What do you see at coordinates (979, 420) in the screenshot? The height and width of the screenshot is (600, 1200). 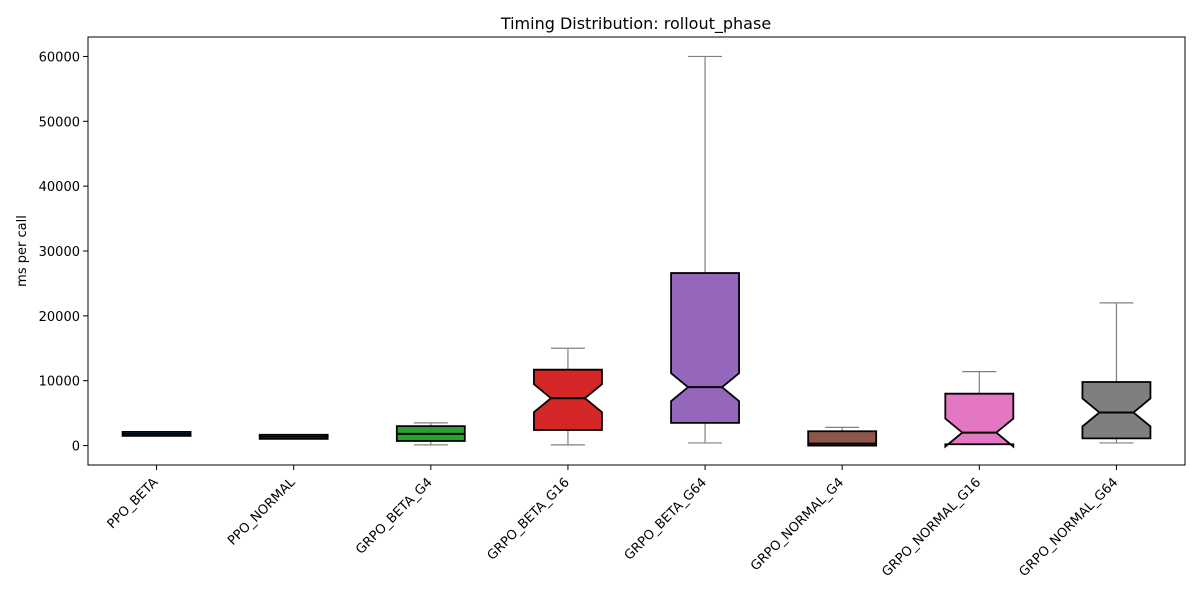 I see `box-grpo-normal-g16` at bounding box center [979, 420].